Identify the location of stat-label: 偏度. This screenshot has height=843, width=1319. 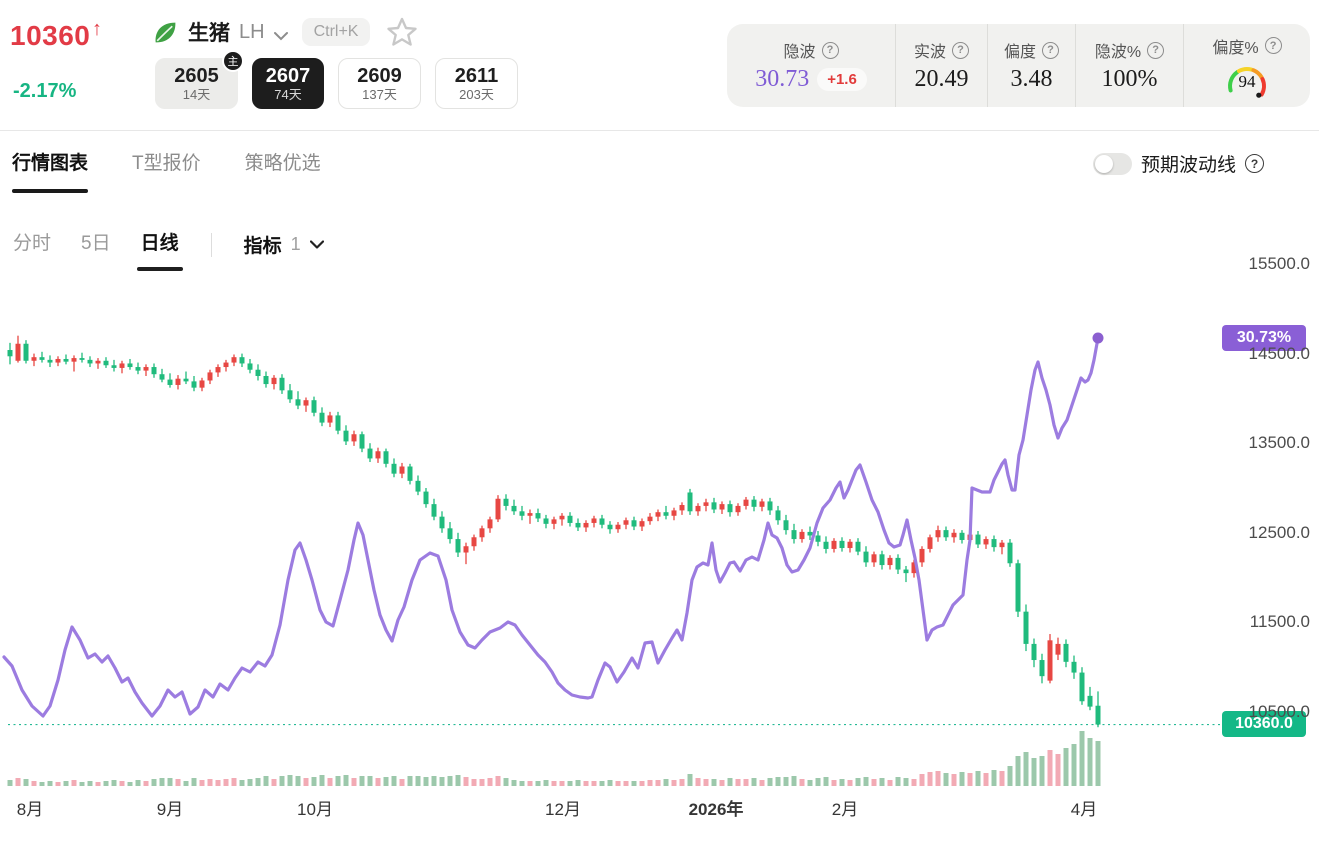
(1019, 52).